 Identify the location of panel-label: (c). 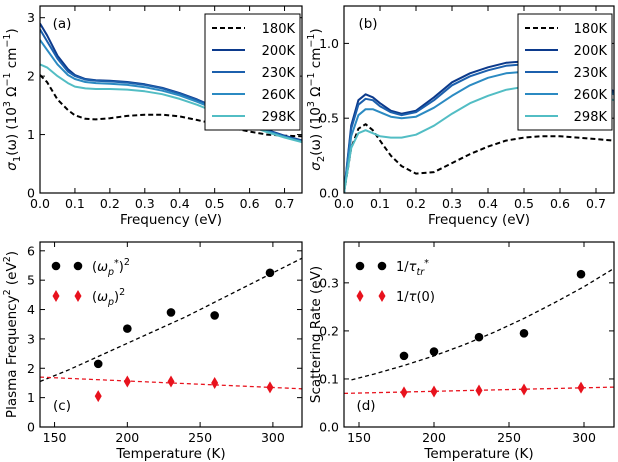
(62, 406).